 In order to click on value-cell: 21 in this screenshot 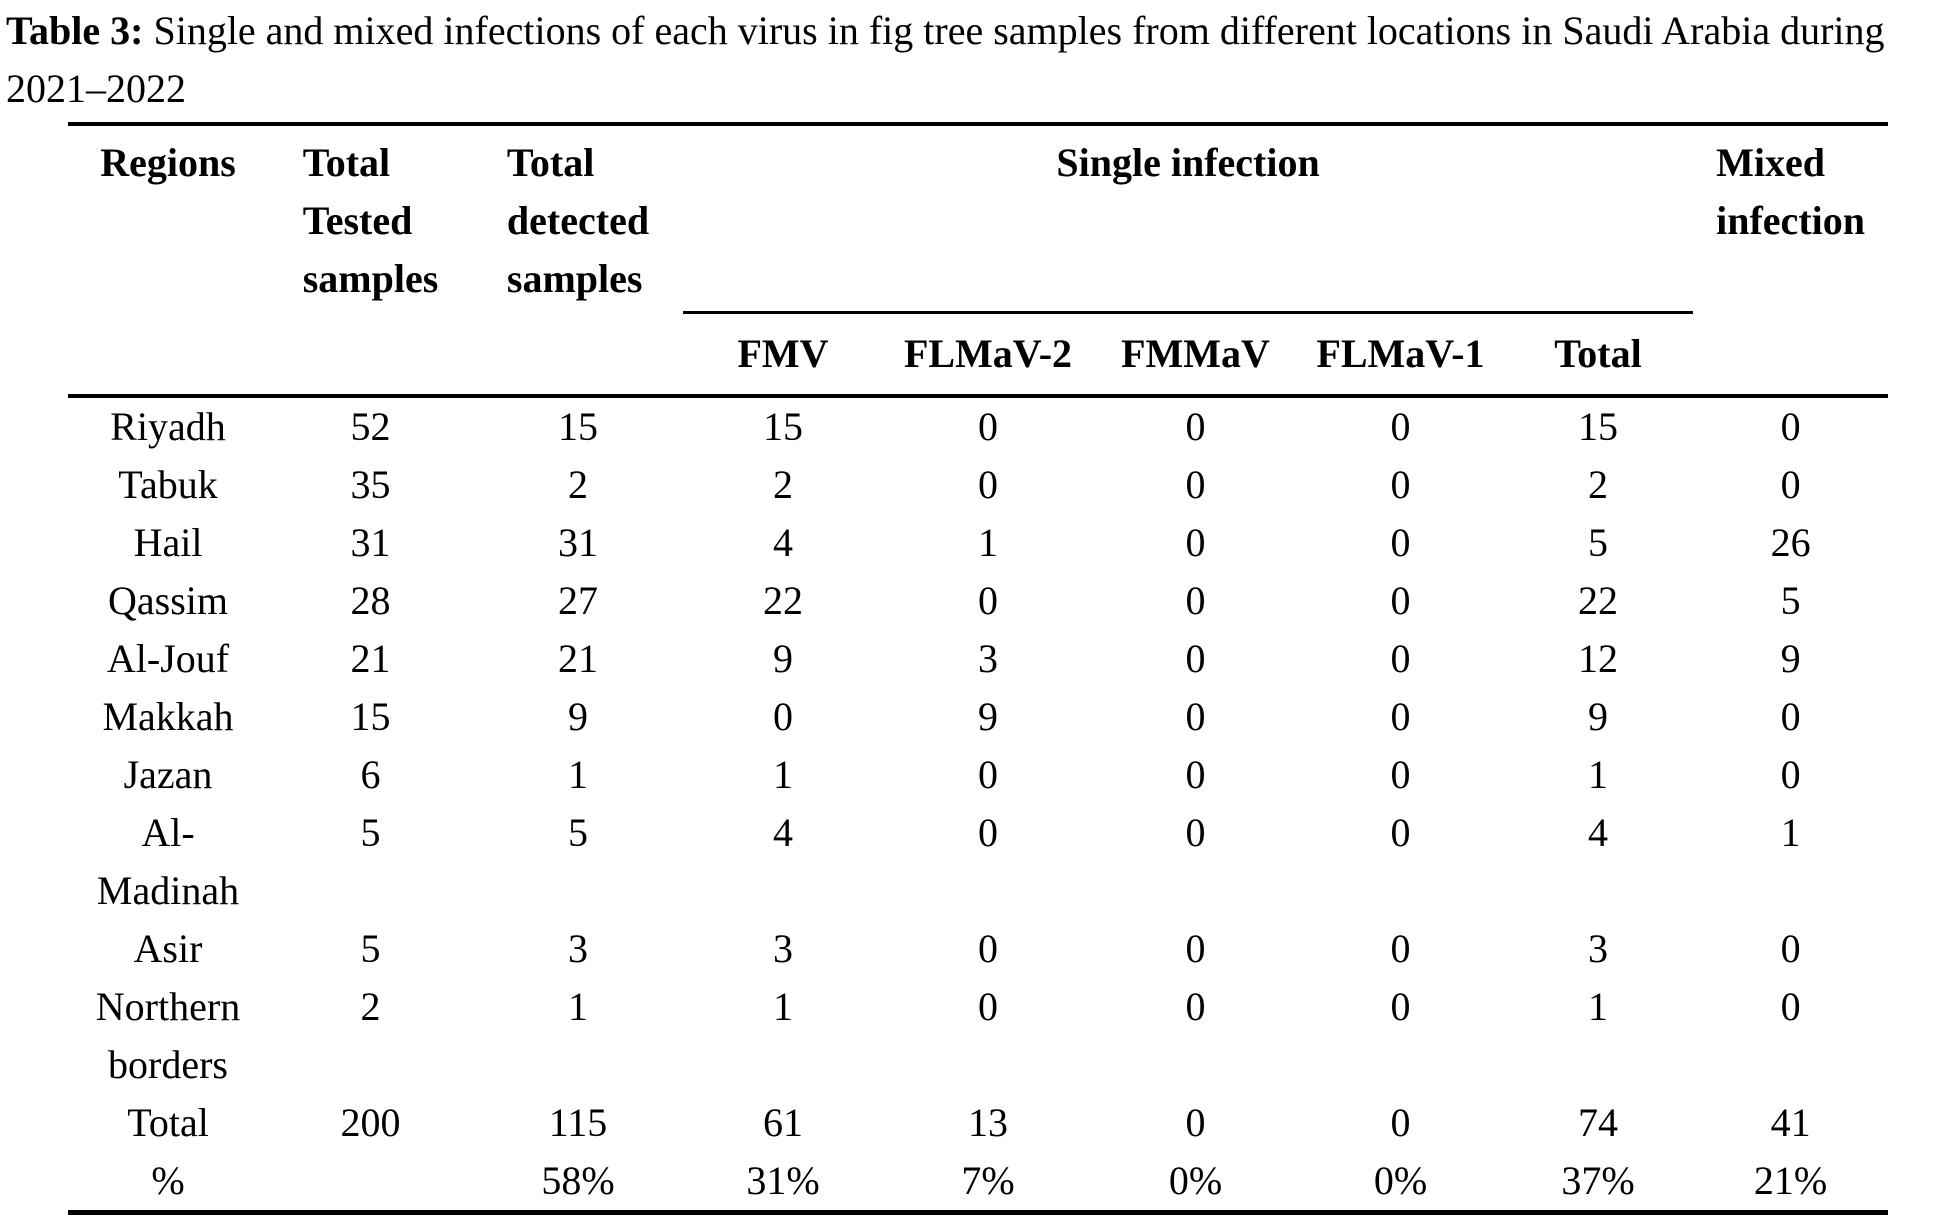, I will do `click(578, 658)`.